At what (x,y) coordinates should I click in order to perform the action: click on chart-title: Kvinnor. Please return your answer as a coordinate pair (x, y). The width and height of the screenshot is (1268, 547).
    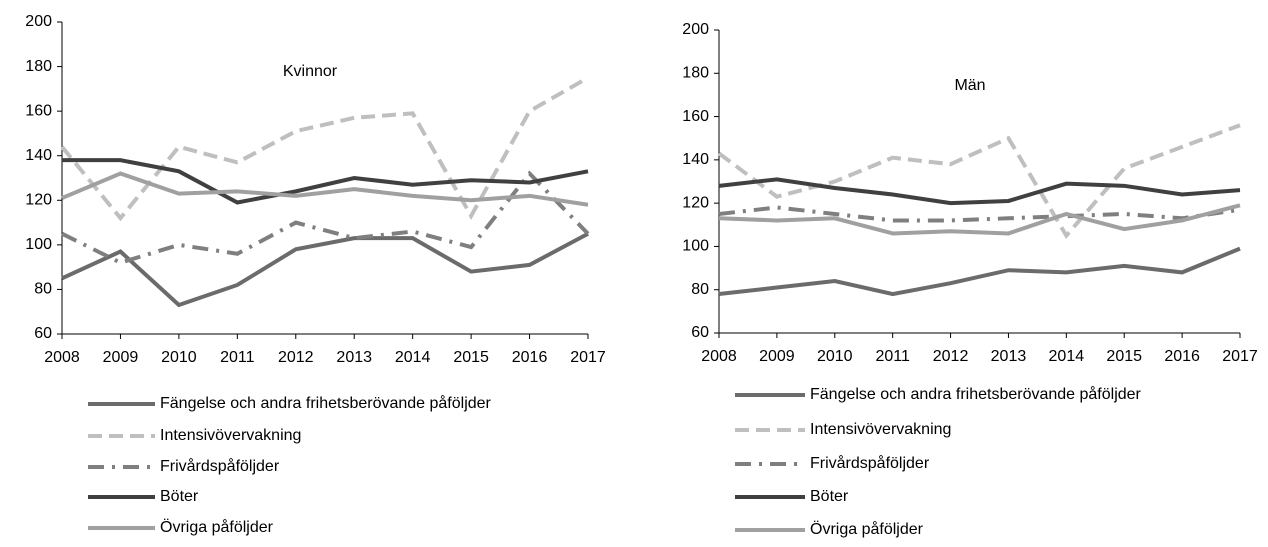
    Looking at the image, I should click on (310, 71).